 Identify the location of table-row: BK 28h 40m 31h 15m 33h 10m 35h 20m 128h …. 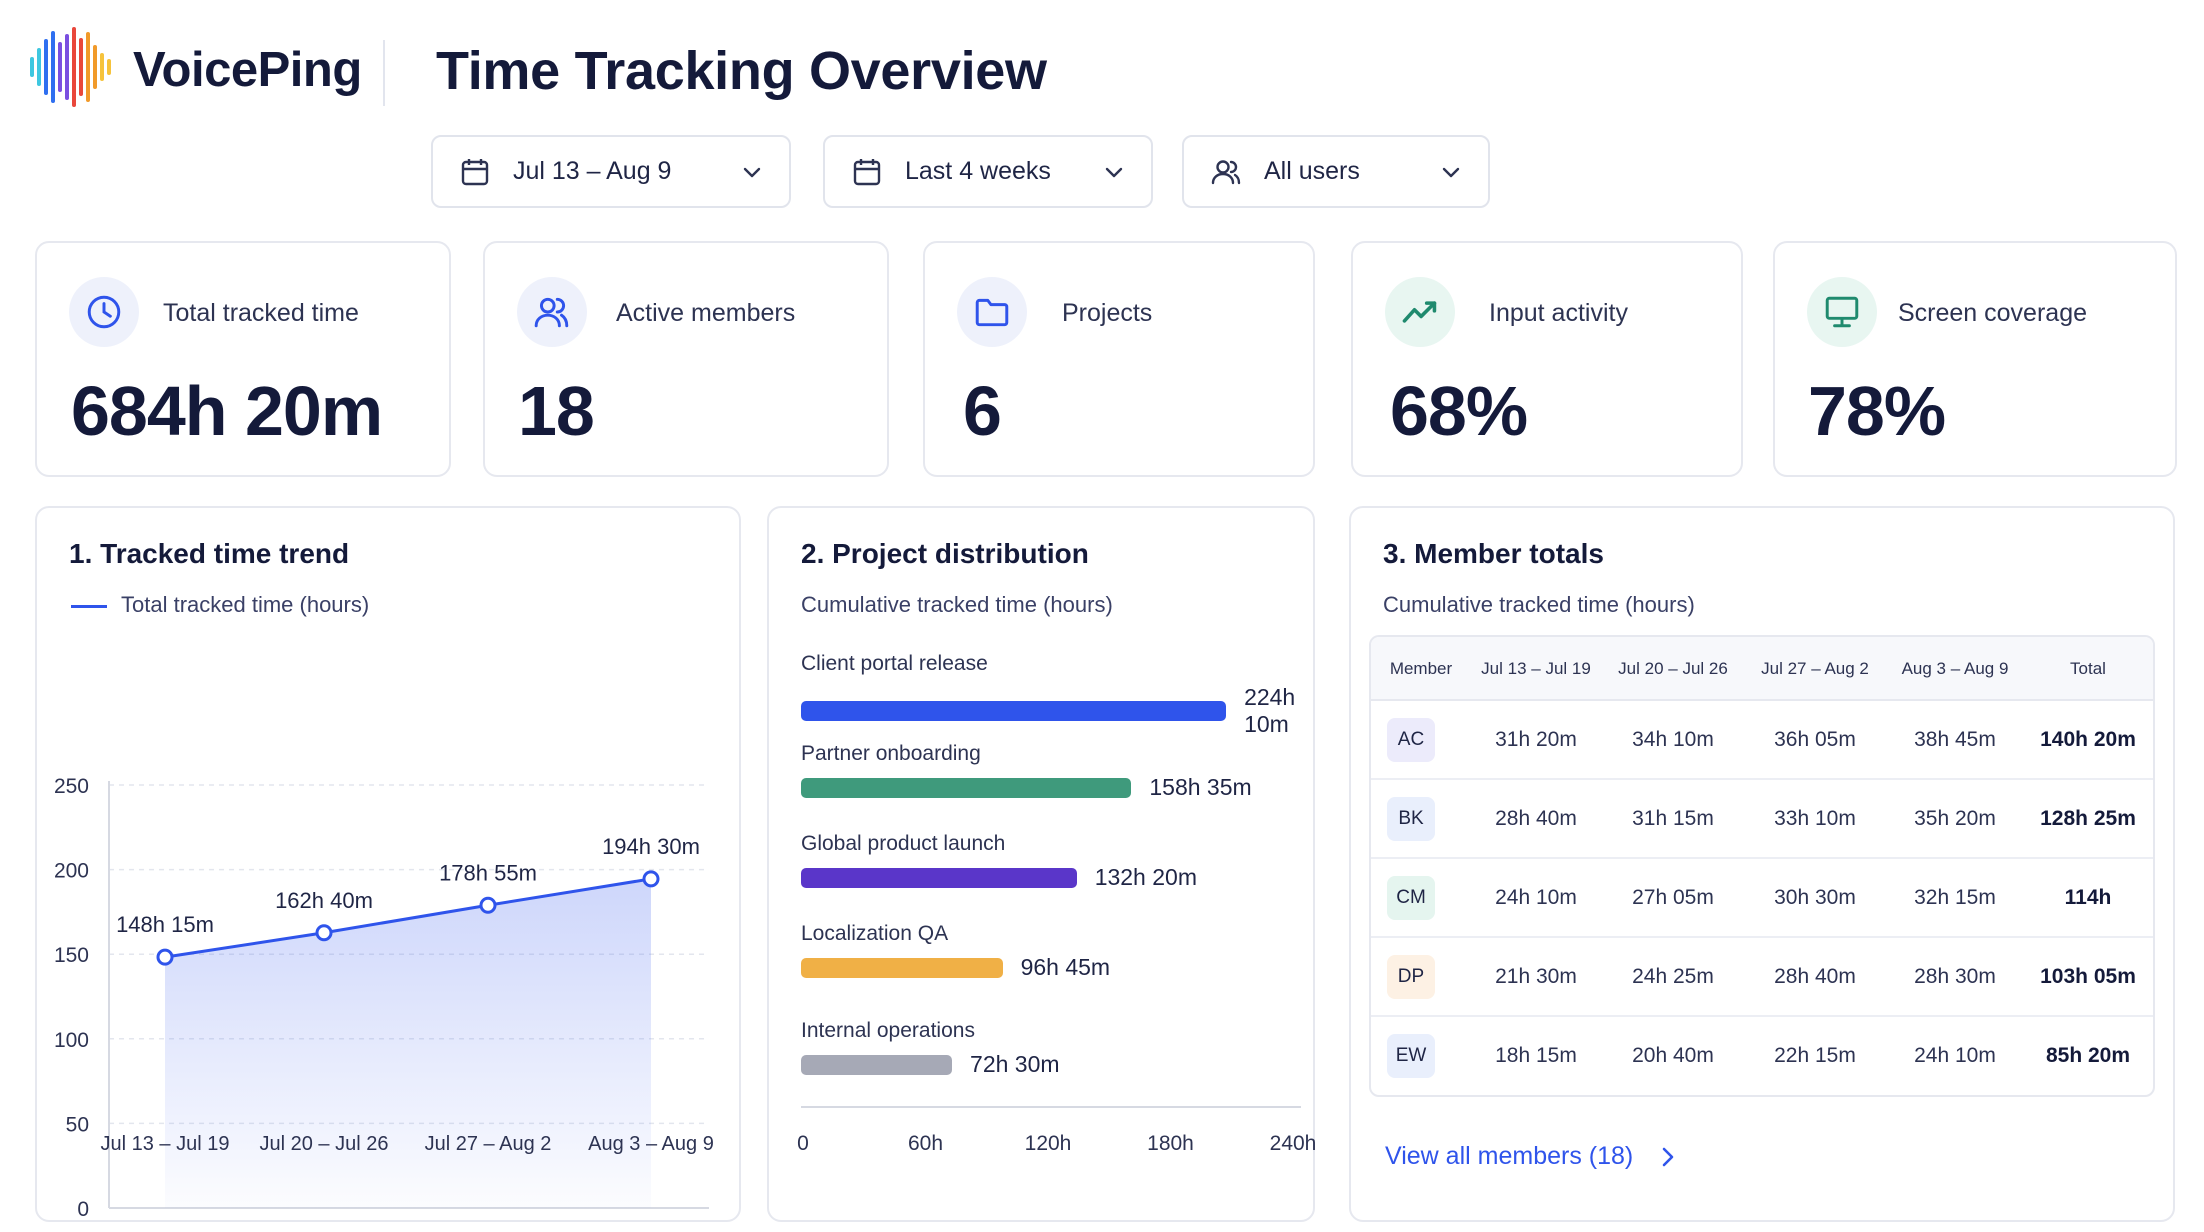
(1762, 819).